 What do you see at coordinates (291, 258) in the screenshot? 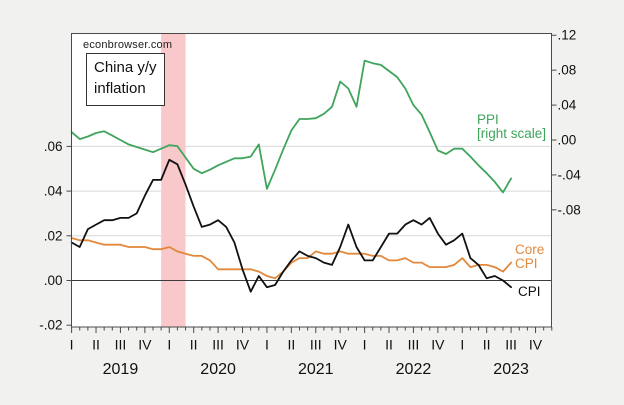
I see `core-cpi-line` at bounding box center [291, 258].